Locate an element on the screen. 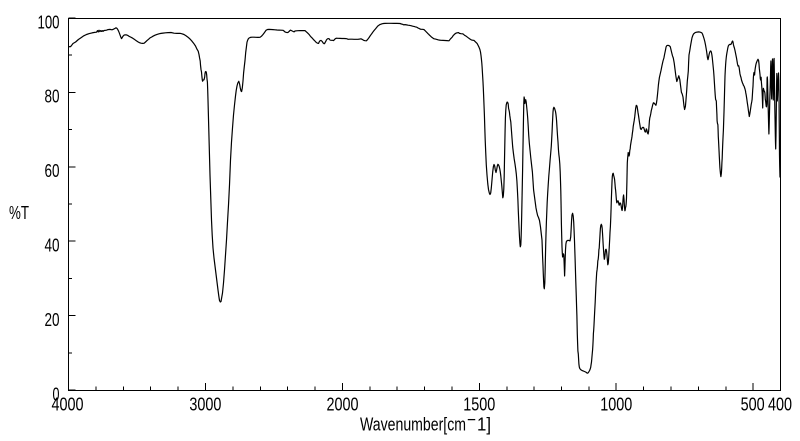  svg-text: 3000 is located at coordinates (205, 405).